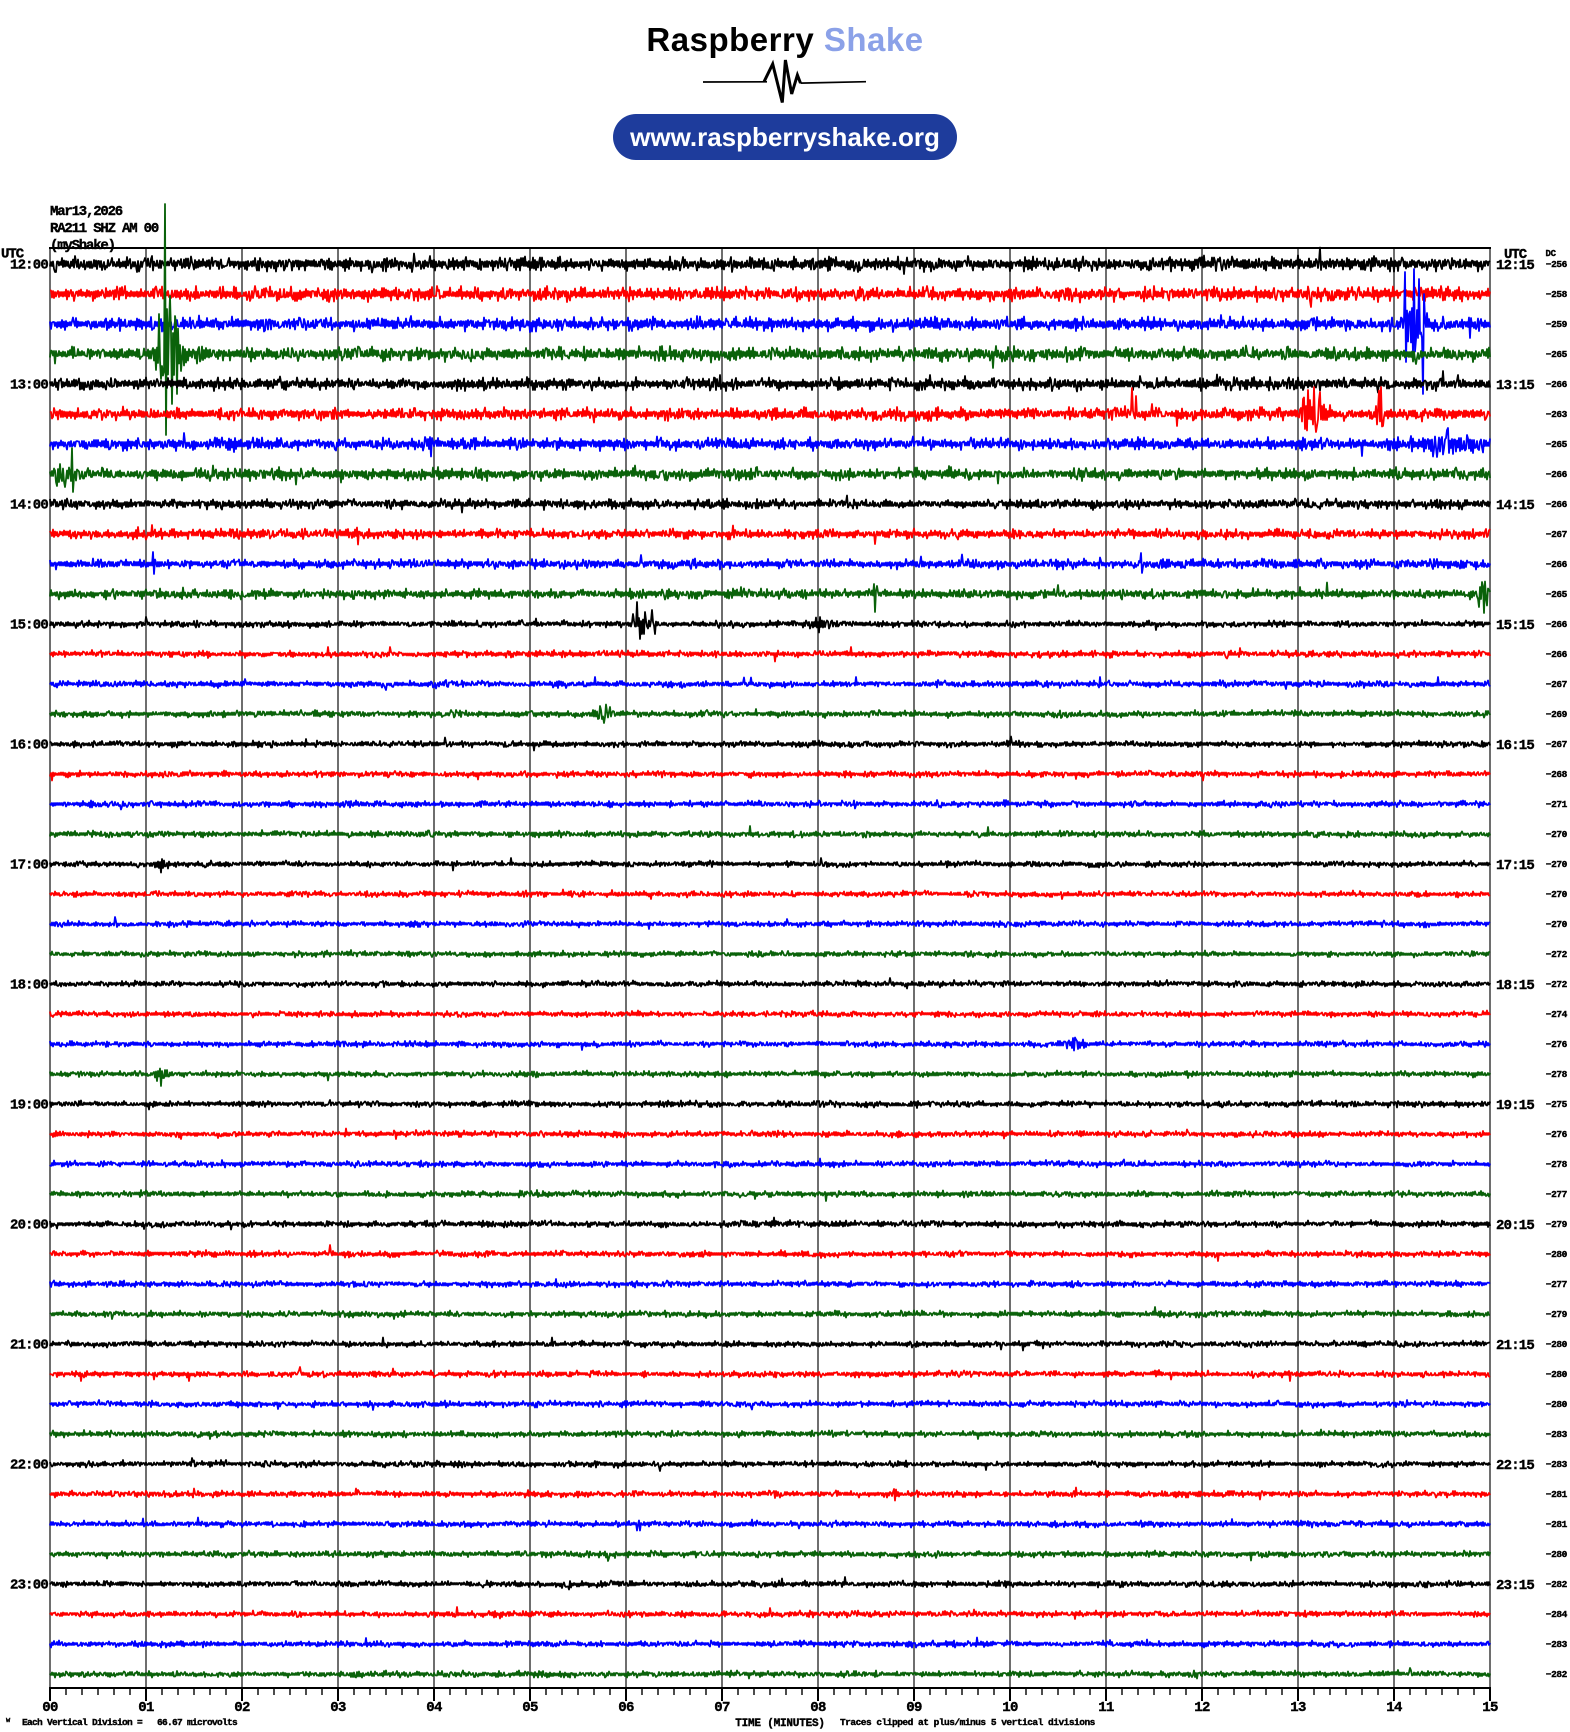 Image resolution: width=1570 pixels, height=1732 pixels. Describe the element at coordinates (1515, 1466) in the screenshot. I see `svg-text: 22:15` at that location.